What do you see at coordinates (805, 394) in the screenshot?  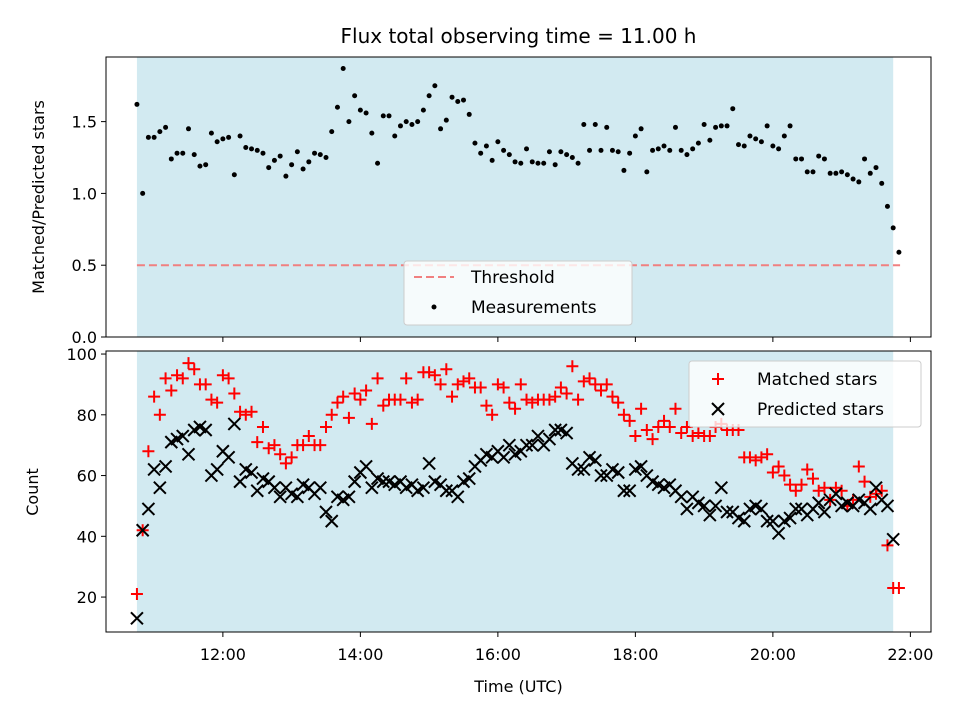 I see `count-legend-box` at bounding box center [805, 394].